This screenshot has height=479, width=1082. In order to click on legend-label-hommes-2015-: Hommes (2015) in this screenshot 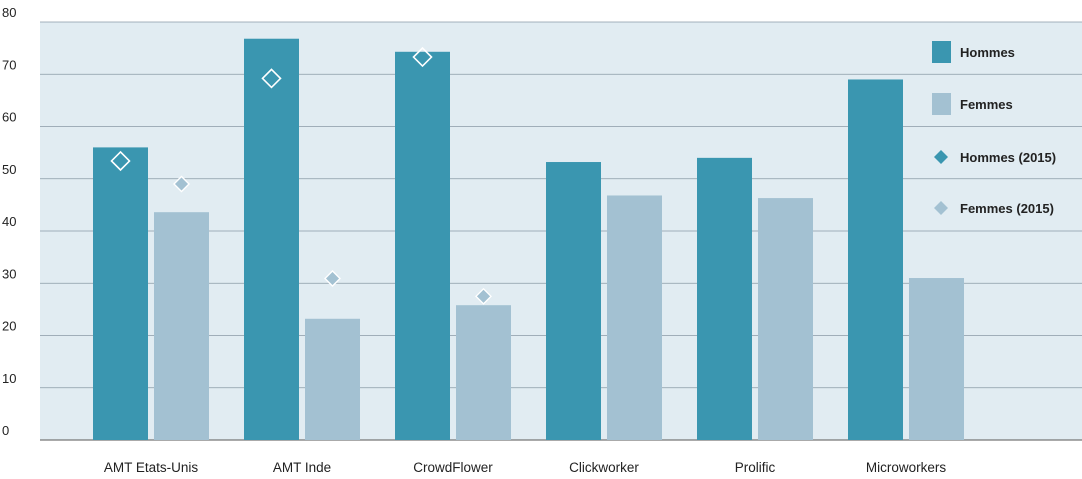, I will do `click(1008, 157)`.